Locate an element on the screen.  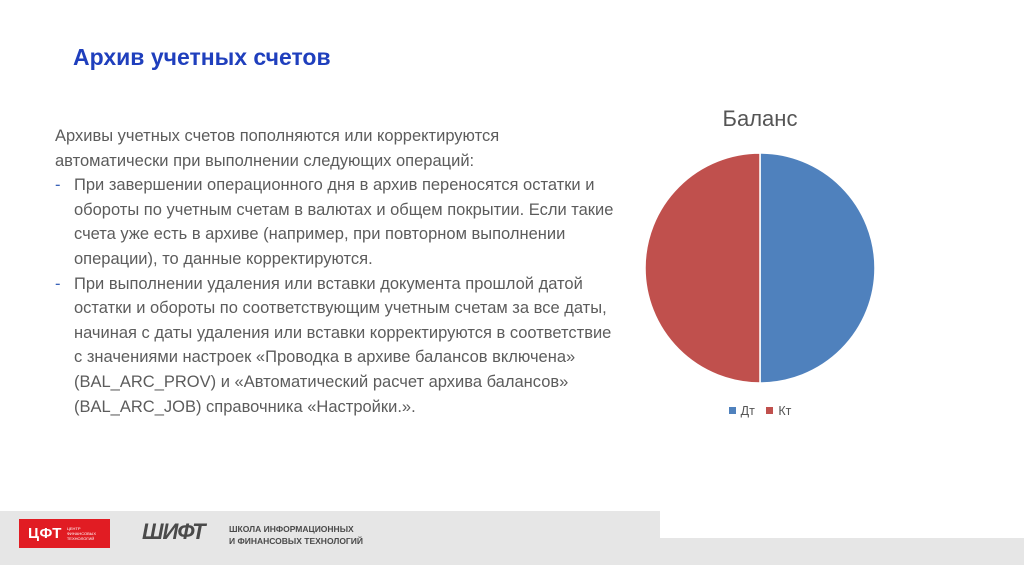
legend-item-kt: Кт is located at coordinates (778, 411).